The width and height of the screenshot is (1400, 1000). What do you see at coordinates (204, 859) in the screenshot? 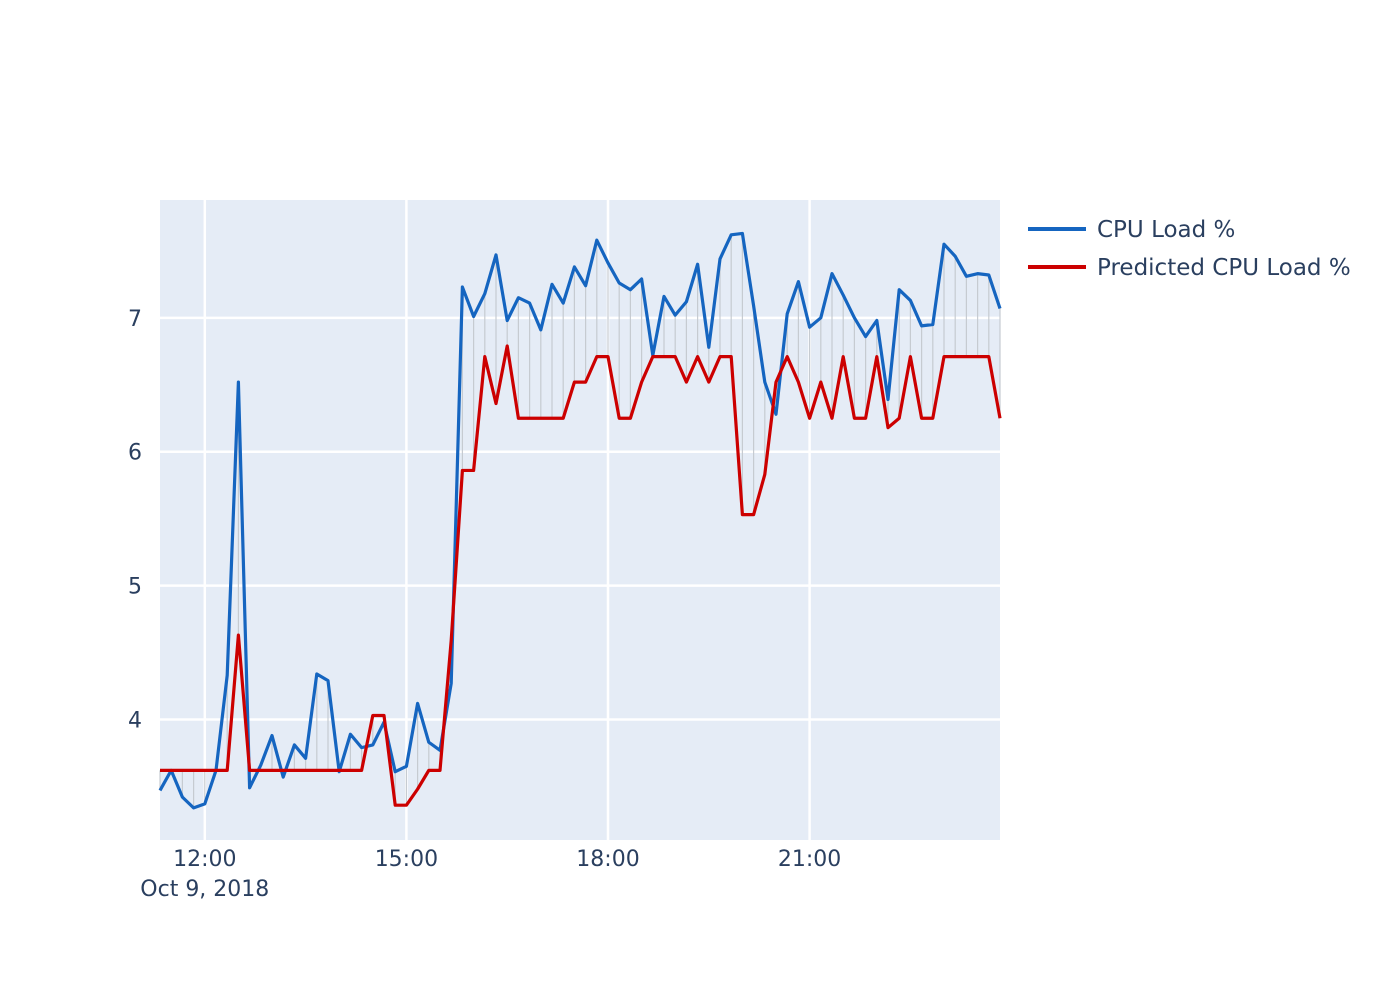
I see `x-tick-label: 12:00` at bounding box center [204, 859].